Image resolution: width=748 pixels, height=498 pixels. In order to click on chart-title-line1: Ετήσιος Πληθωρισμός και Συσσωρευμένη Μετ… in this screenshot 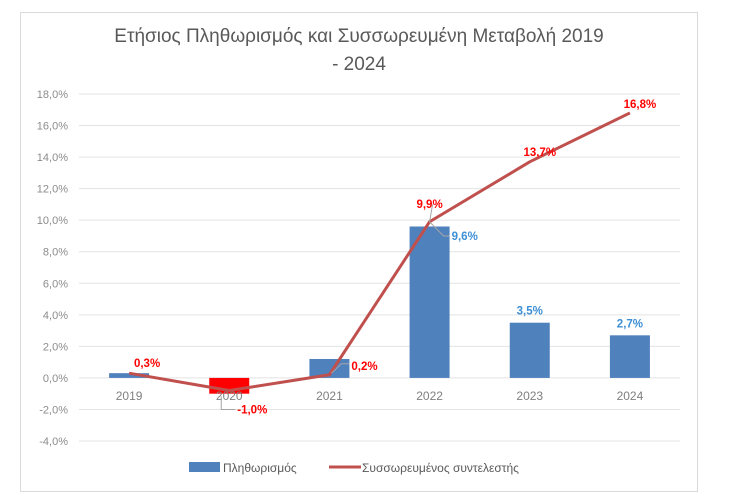, I will do `click(358, 36)`.